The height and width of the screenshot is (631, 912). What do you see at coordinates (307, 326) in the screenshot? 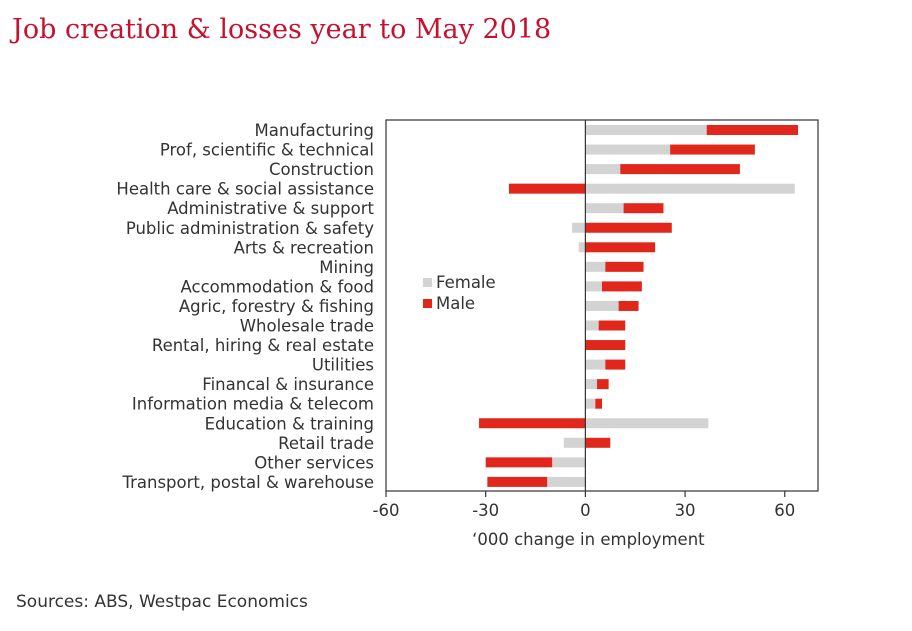
I see `category-label: Wholesale trade` at bounding box center [307, 326].